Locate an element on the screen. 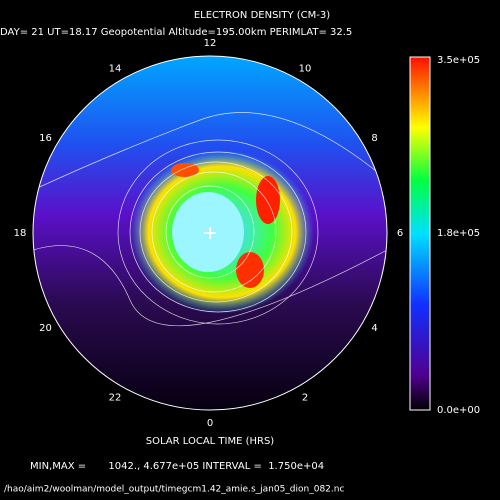  hour-label: 0 is located at coordinates (210, 423).